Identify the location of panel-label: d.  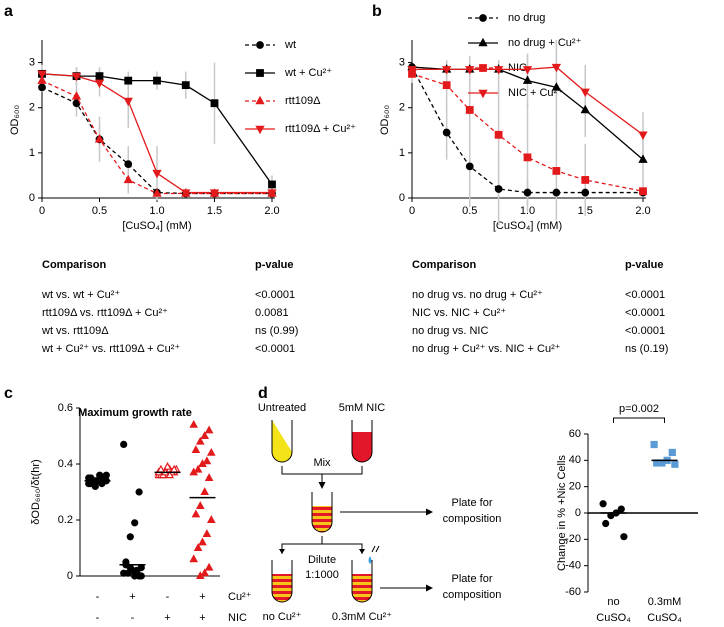
(263, 393).